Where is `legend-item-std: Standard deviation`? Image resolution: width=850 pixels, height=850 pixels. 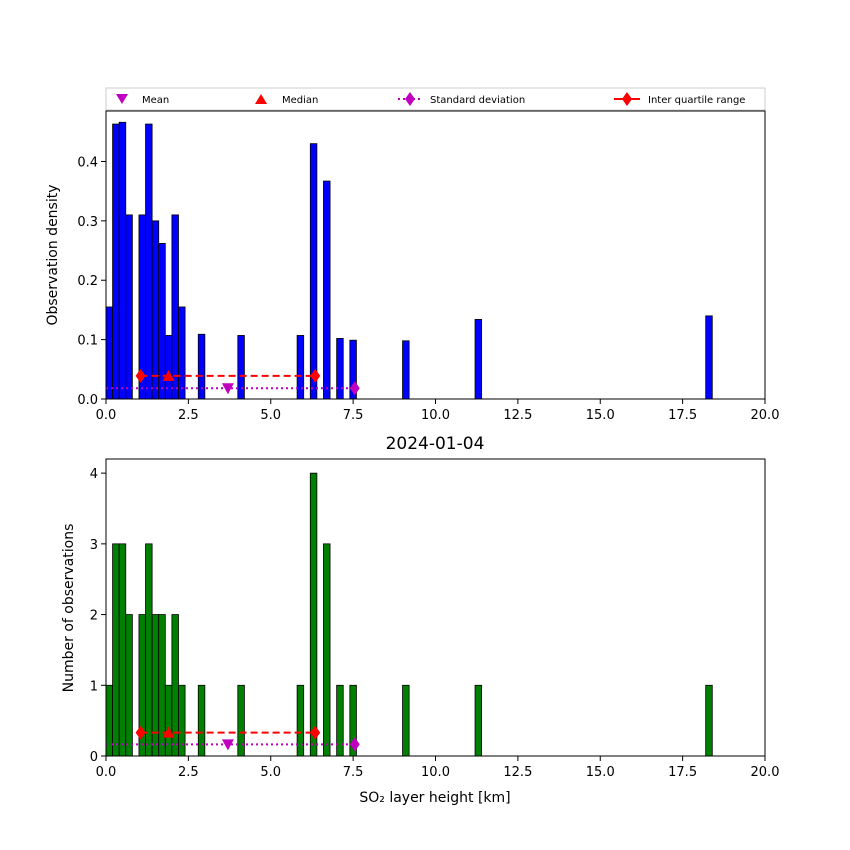
legend-item-std: Standard deviation is located at coordinates (461, 99).